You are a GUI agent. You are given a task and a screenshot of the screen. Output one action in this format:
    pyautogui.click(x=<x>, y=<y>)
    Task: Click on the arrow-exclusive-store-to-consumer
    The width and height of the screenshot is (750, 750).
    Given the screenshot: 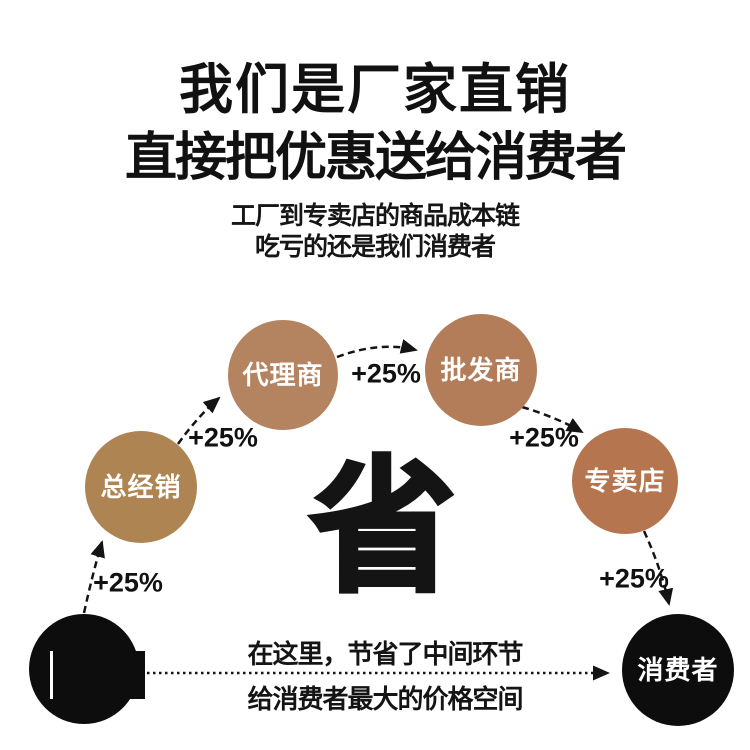 What is the action you would take?
    pyautogui.click(x=658, y=568)
    